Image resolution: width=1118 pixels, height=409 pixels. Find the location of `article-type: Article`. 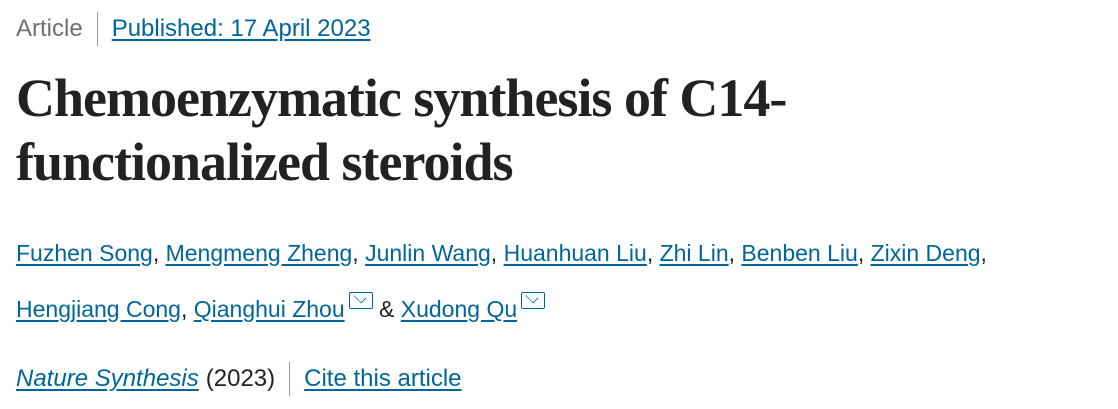

article-type: Article is located at coordinates (49, 28).